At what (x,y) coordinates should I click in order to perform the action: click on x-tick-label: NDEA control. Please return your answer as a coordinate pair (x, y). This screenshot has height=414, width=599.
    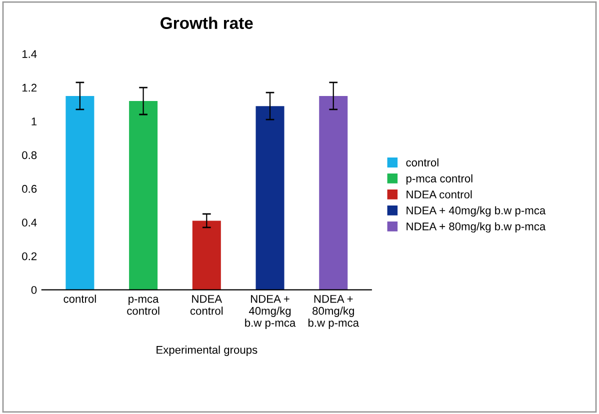
    Looking at the image, I should click on (206, 305).